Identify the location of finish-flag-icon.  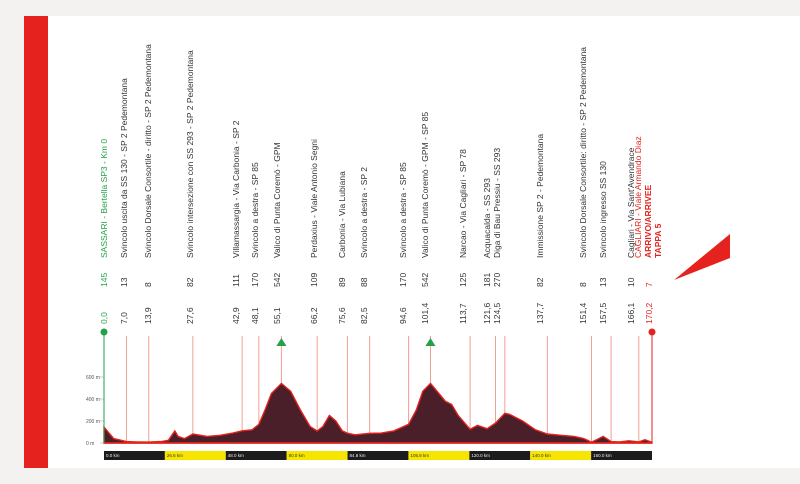
(702, 257).